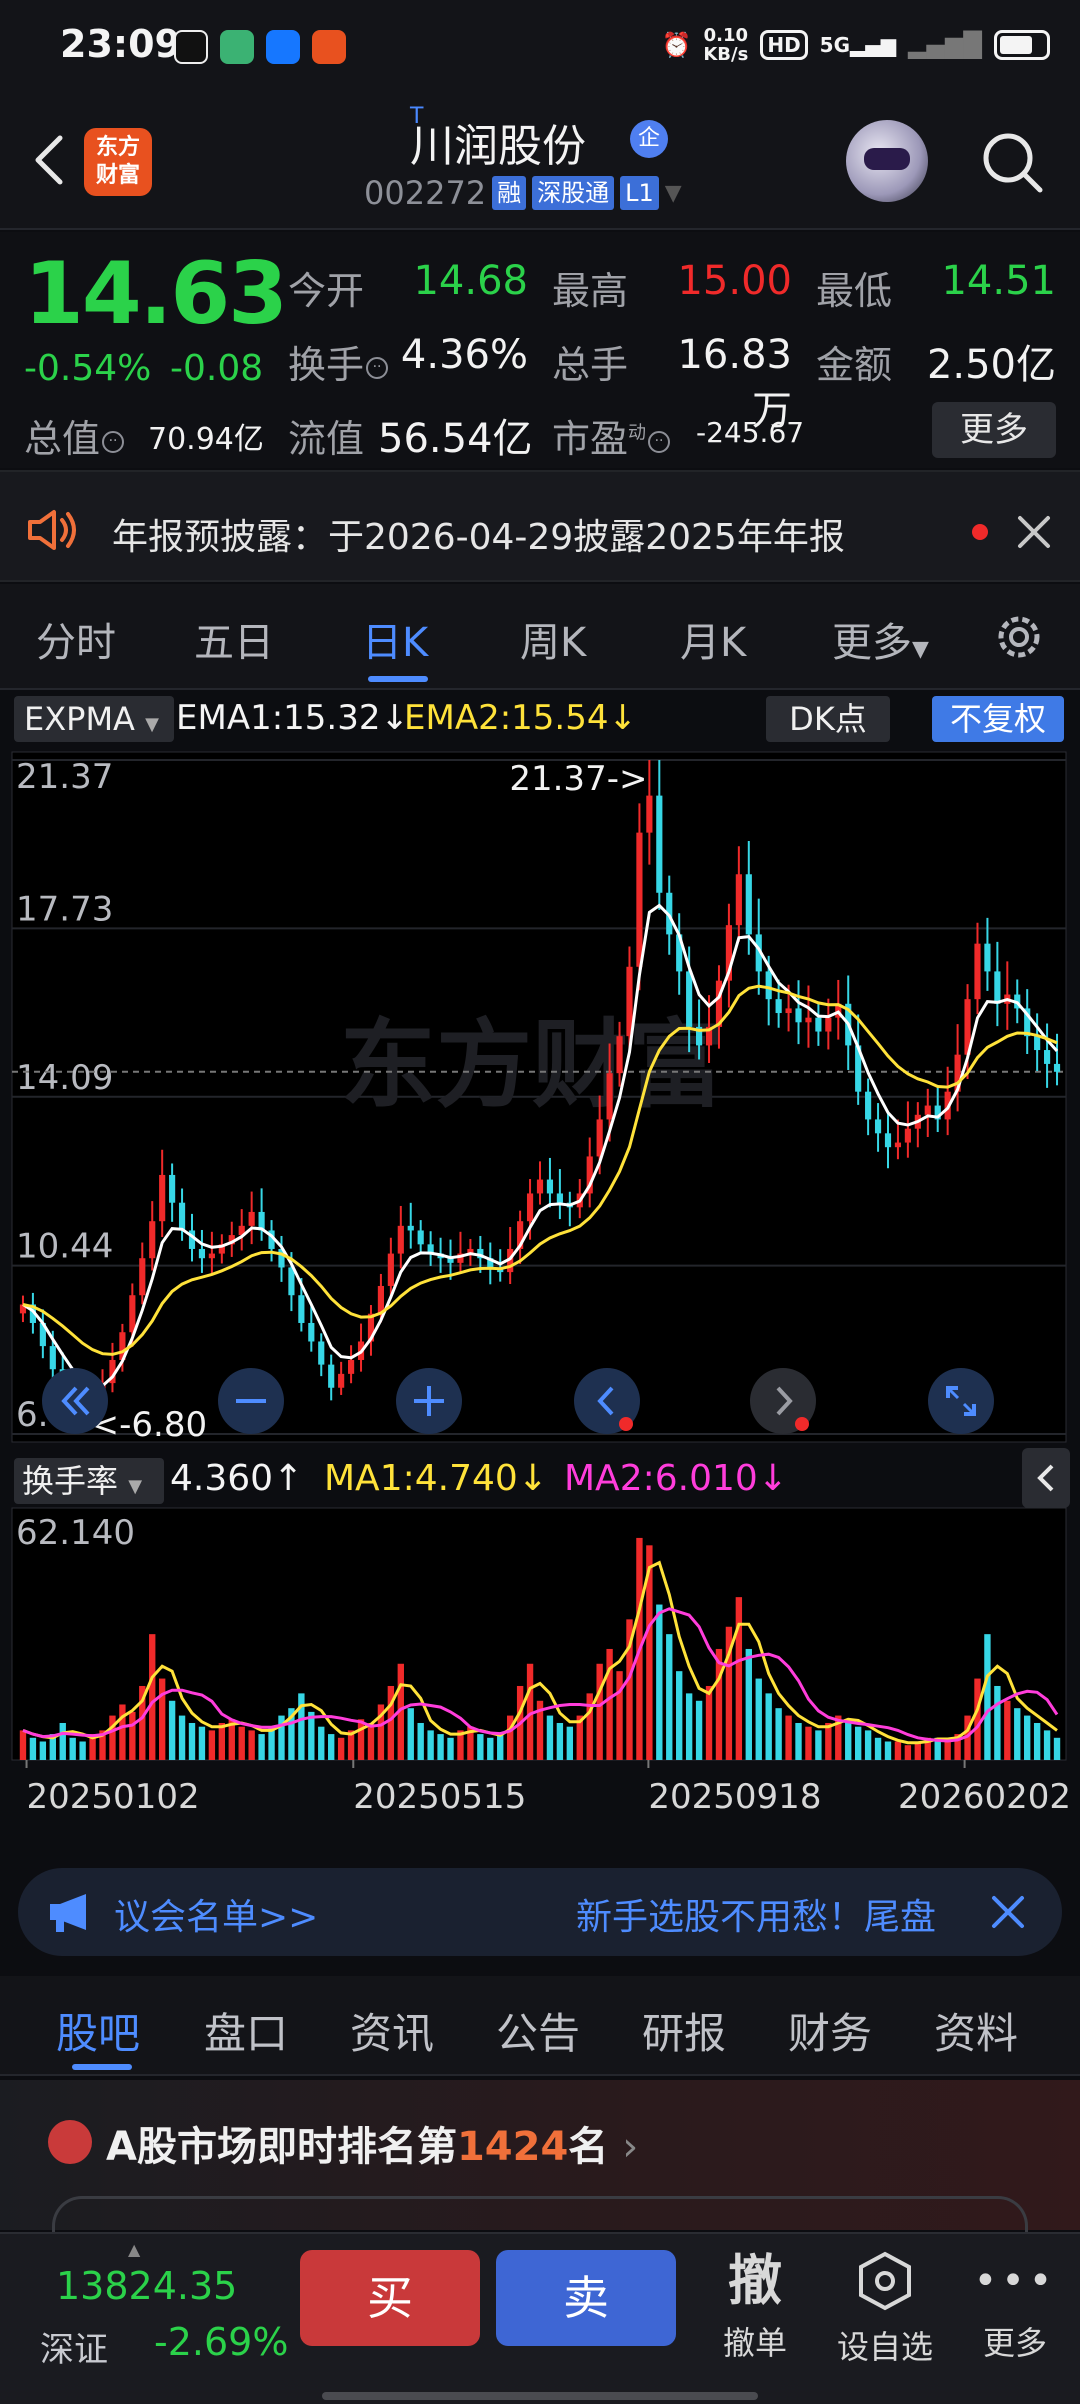 This screenshot has width=1080, height=2404. What do you see at coordinates (147, 2286) in the screenshot?
I see `index-value: 13824.35` at bounding box center [147, 2286].